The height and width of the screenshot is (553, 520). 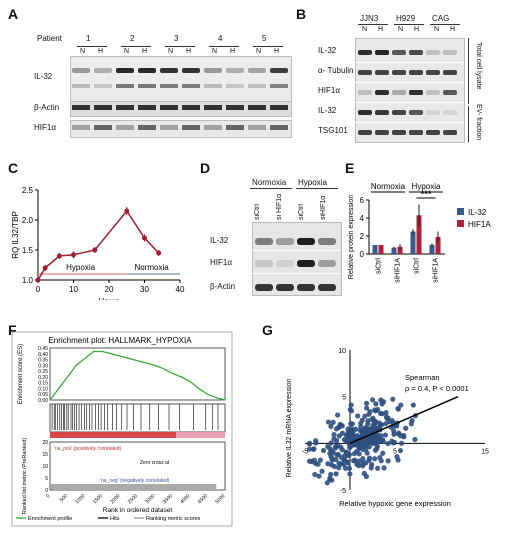 What do you see at coordinates (220, 38) in the screenshot?
I see `patient-number-4: 4` at bounding box center [220, 38].